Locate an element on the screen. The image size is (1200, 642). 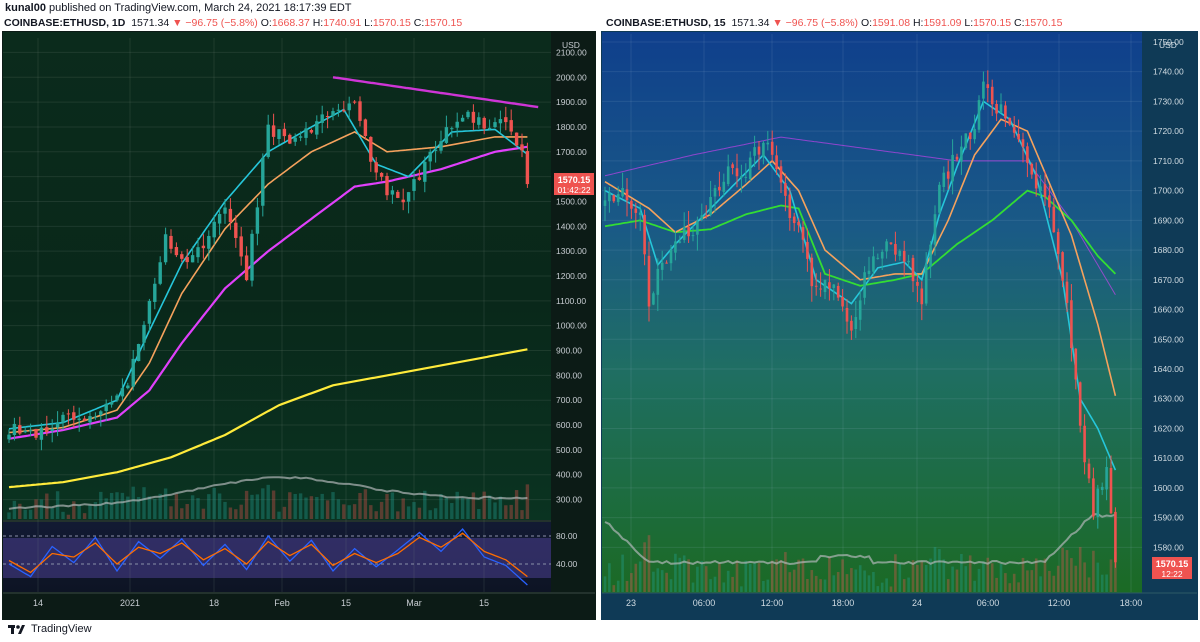
right-symbol: COINBASE:ETHUSD, 15 is located at coordinates (666, 23).